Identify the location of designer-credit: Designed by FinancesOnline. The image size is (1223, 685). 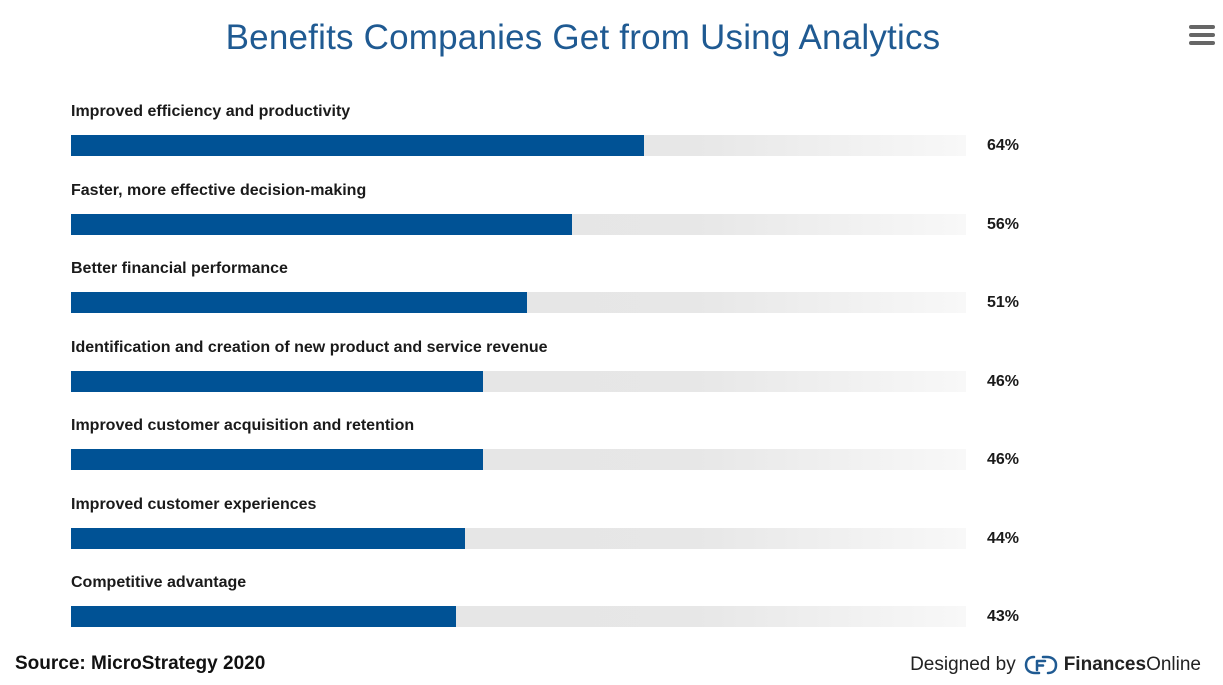
(1055, 665).